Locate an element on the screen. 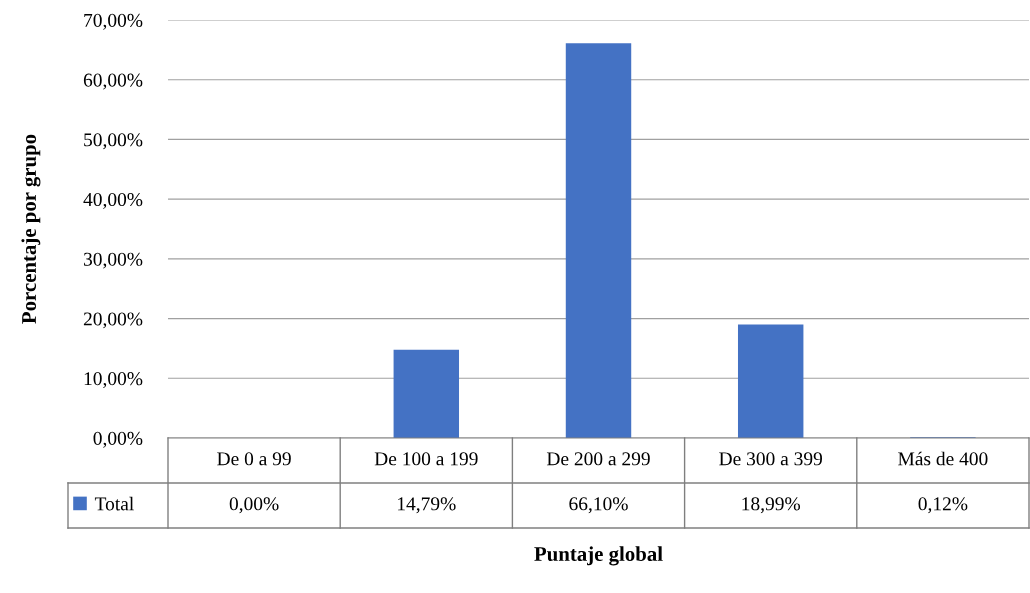 This screenshot has width=1030, height=593. y-tick-label: 40,00% is located at coordinates (113, 200).